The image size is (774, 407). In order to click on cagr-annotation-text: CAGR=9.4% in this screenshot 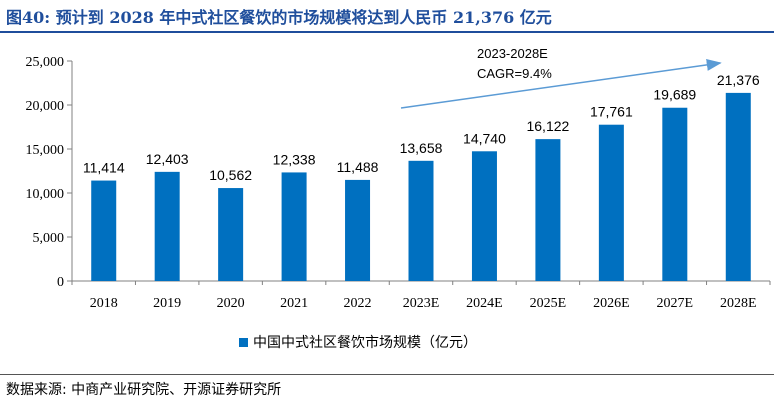, I will do `click(514, 73)`.